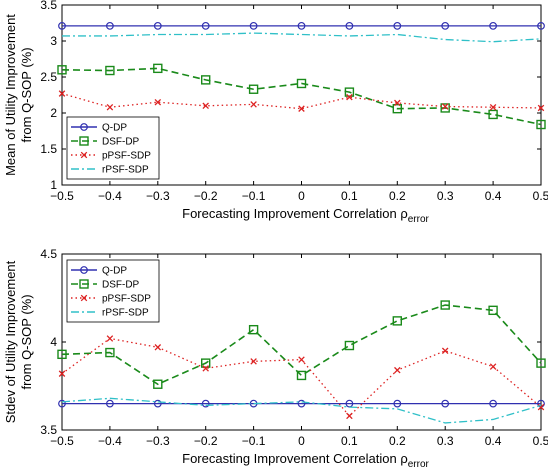 Image resolution: width=548 pixels, height=468 pixels. I want to click on series-line-pPSF-SDP, so click(301, 101).